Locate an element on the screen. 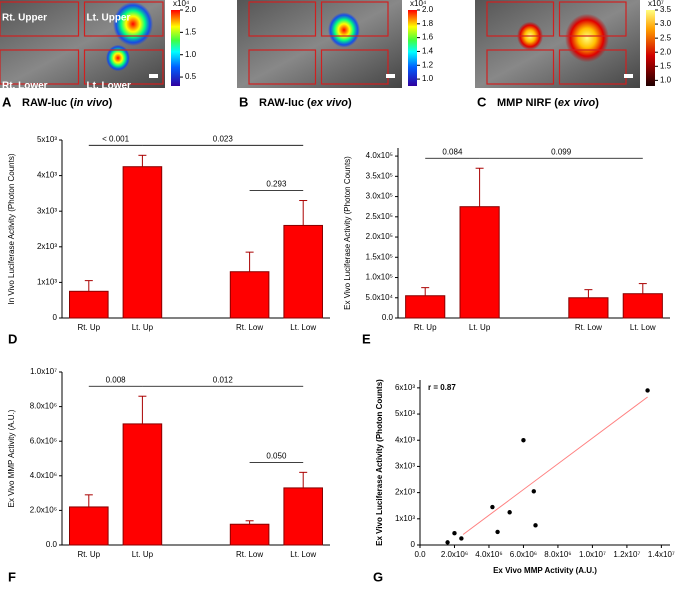 The width and height of the screenshot is (683, 590). annotation: r = 0.87 is located at coordinates (442, 387).